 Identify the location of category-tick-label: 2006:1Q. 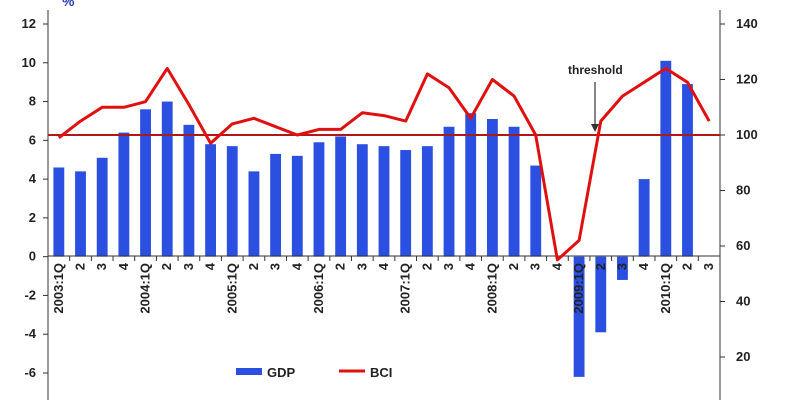
(318, 288).